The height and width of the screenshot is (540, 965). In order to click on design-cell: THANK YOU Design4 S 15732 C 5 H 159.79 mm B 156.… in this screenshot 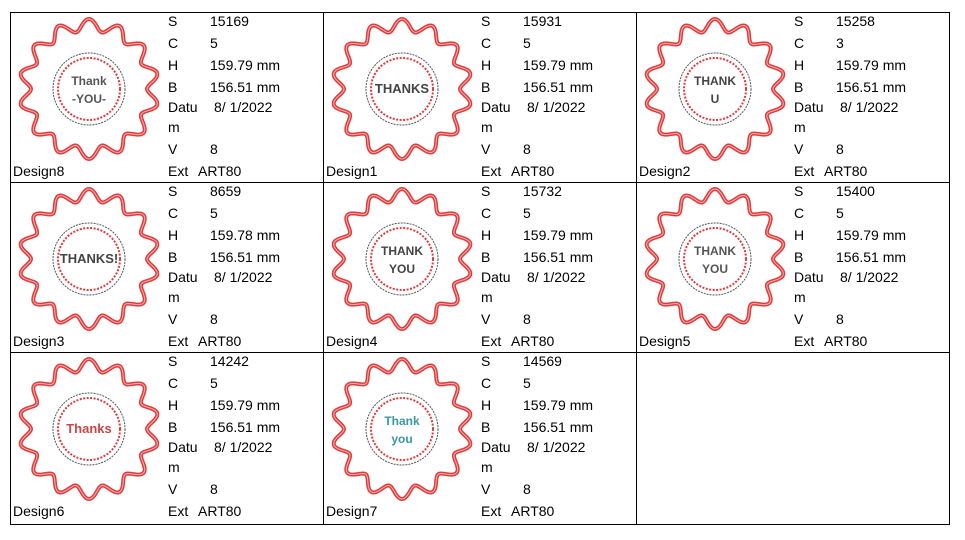, I will do `click(480, 268)`.